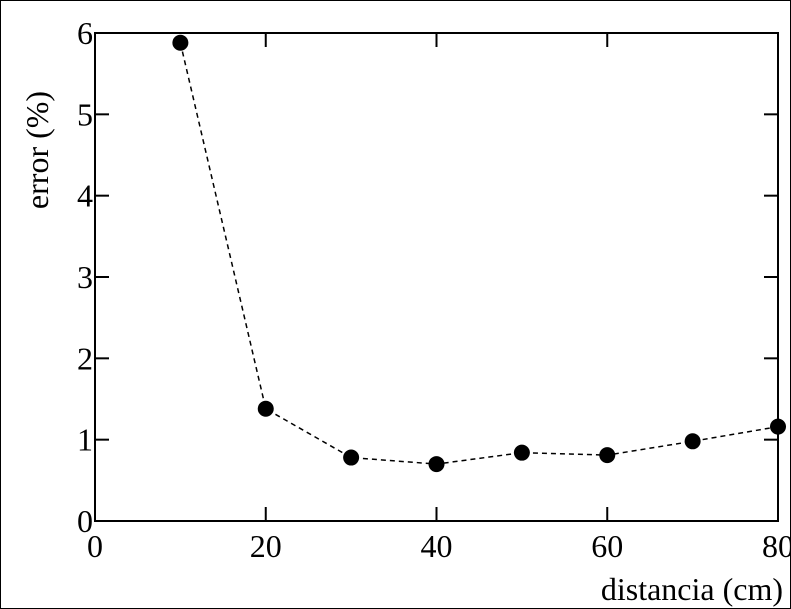 This screenshot has width=791, height=609. What do you see at coordinates (692, 589) in the screenshot?
I see `x-axis-label: distancia (cm)` at bounding box center [692, 589].